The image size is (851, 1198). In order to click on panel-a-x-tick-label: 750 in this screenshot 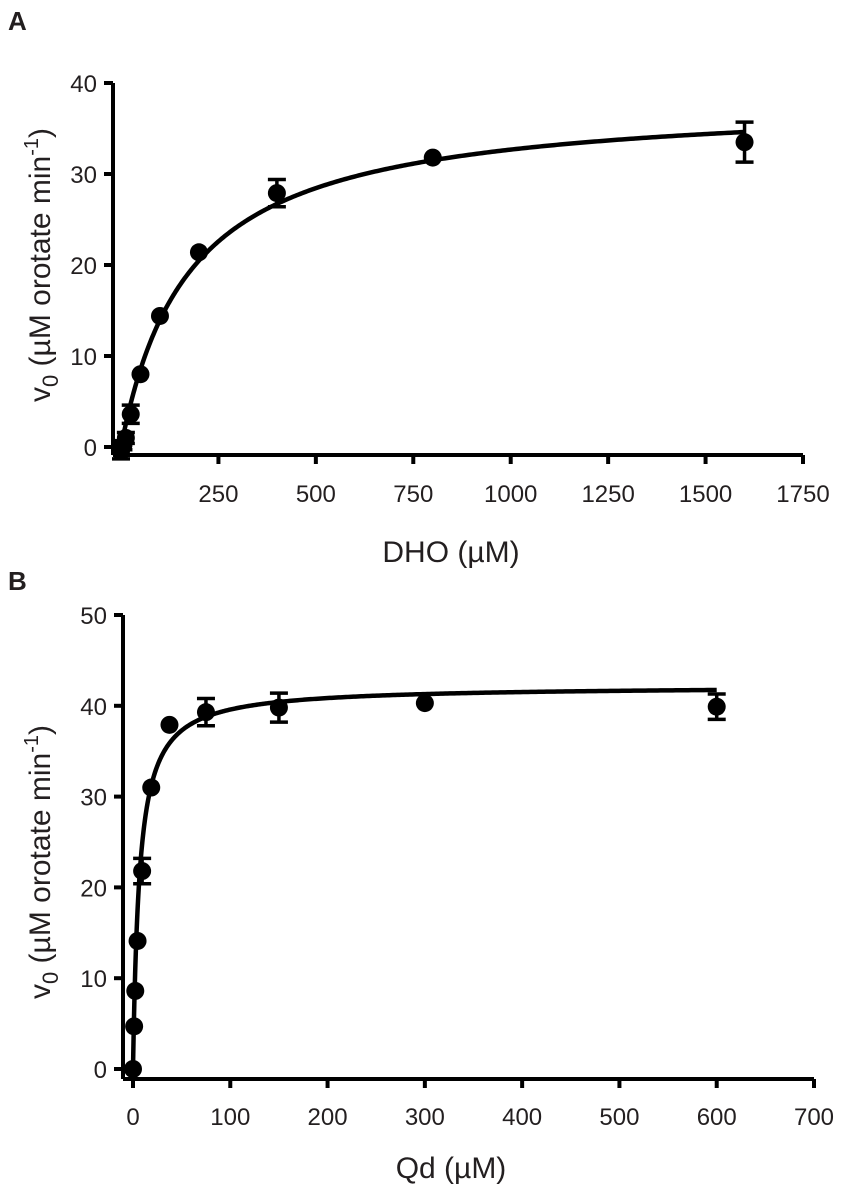, I will do `click(413, 494)`.